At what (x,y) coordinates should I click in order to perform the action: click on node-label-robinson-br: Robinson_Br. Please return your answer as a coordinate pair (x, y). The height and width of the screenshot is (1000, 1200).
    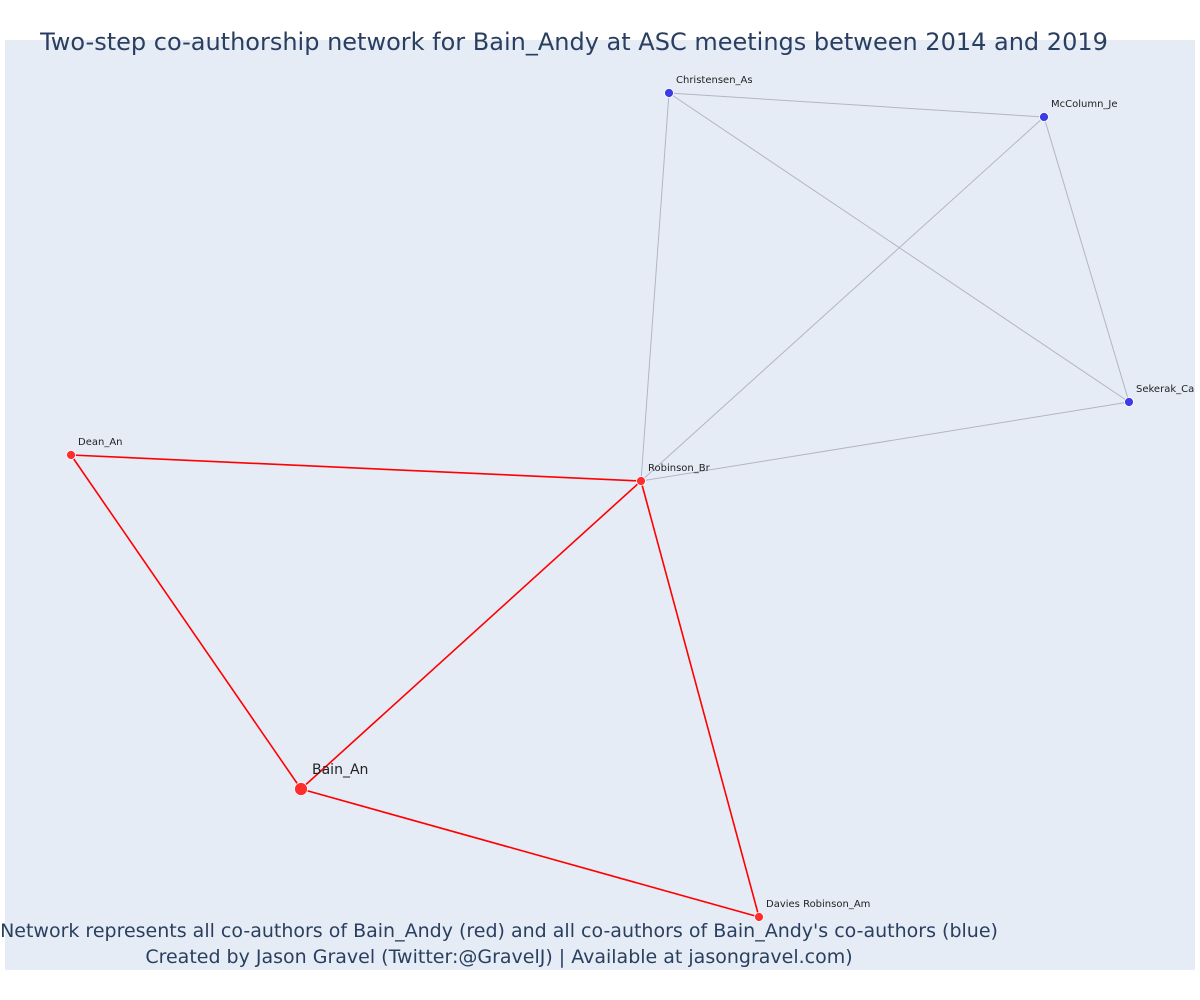
    Looking at the image, I should click on (679, 468).